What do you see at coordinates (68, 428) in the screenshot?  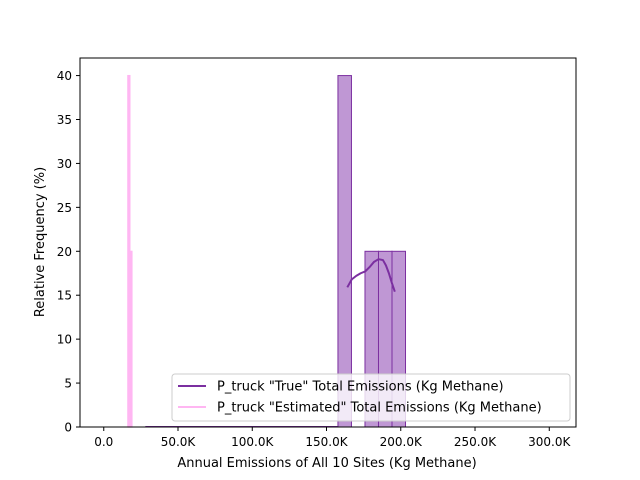 I see `y-tick-label-0: 0` at bounding box center [68, 428].